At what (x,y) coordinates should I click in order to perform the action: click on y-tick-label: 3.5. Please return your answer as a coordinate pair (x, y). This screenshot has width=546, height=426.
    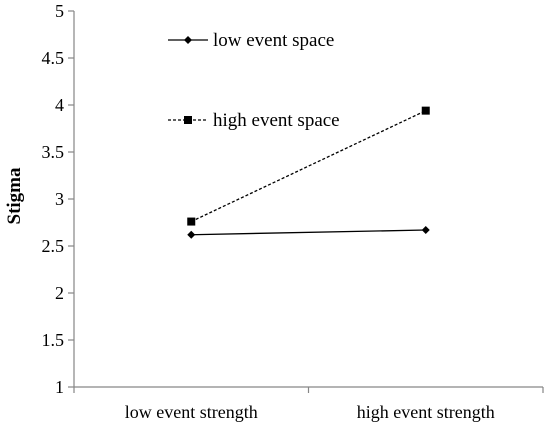
    Looking at the image, I should click on (53, 152).